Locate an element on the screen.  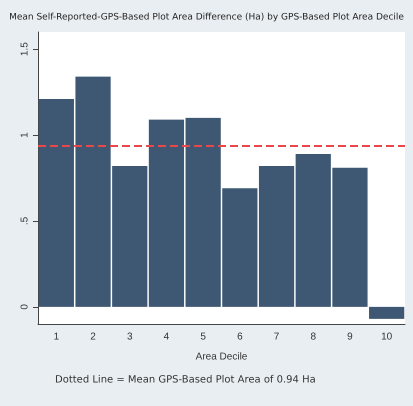
x-tick-label: 3 is located at coordinates (129, 337).